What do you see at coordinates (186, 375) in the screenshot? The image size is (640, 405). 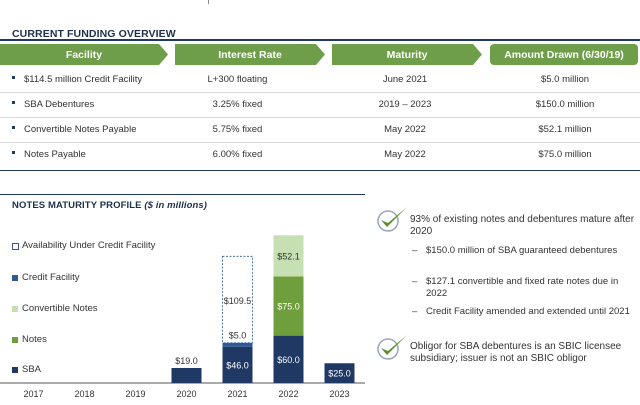 I see `bar-sba-2020` at bounding box center [186, 375].